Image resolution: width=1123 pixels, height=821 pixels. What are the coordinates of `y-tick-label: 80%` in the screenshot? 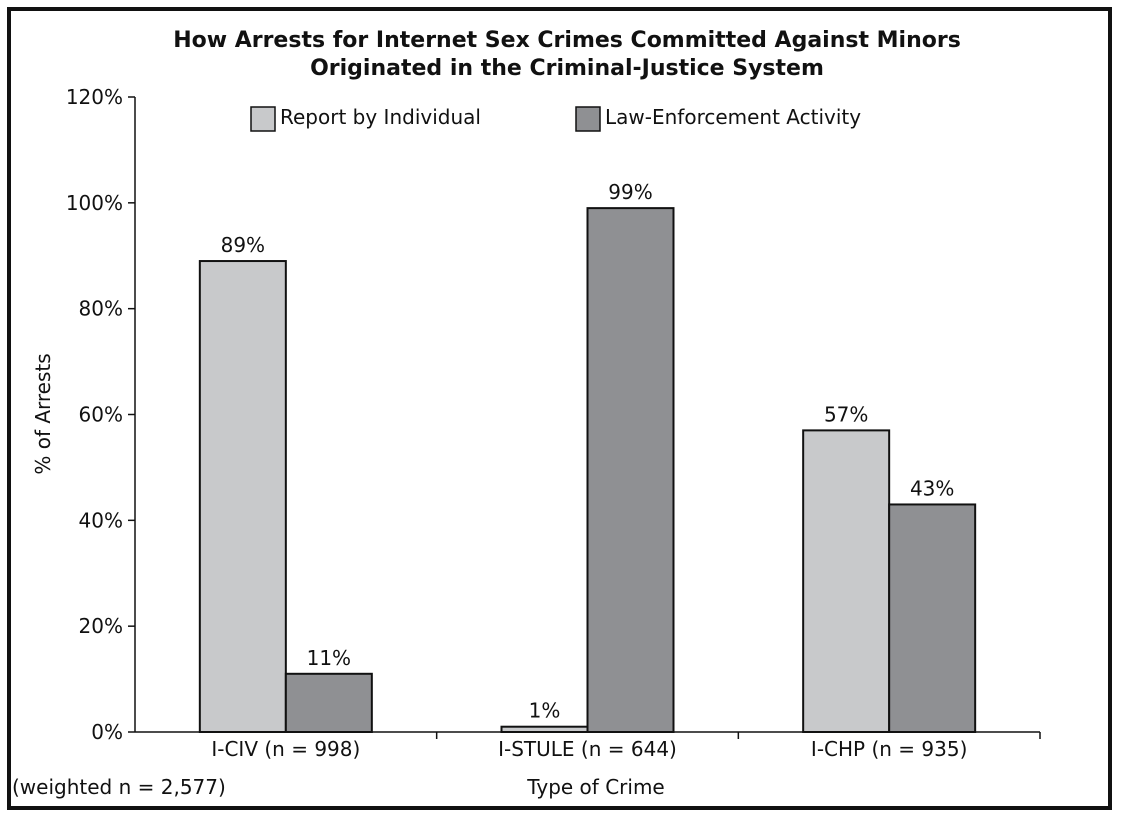 It's located at (101, 309).